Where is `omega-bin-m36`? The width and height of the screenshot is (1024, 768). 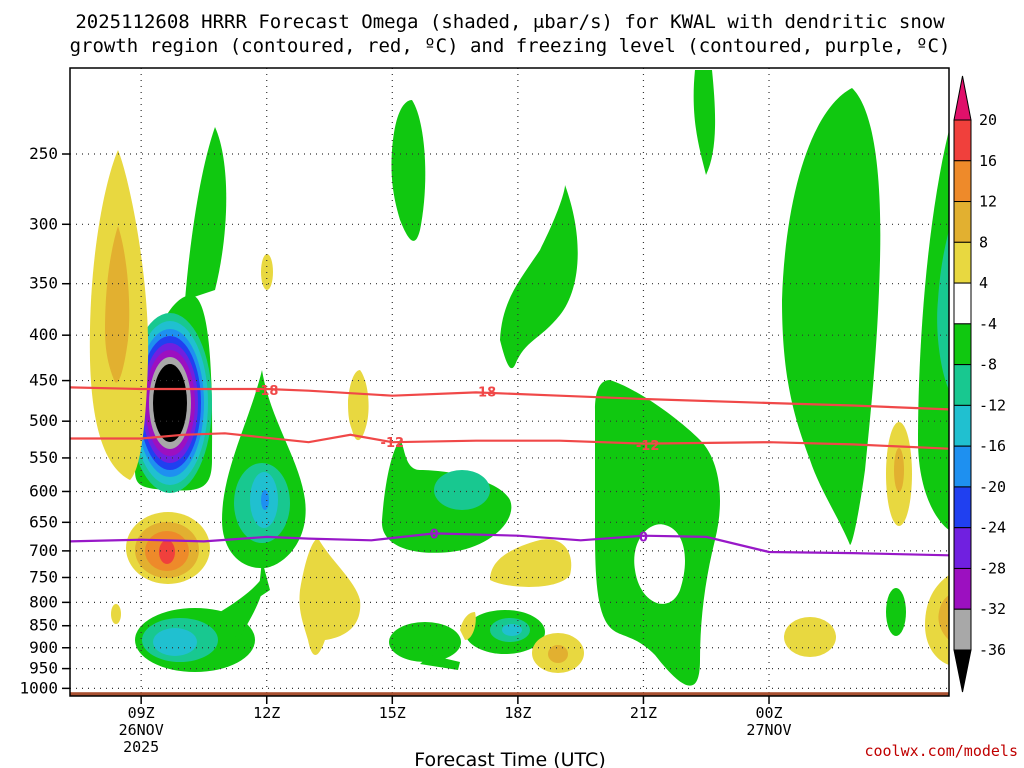
omega-bin-m36 is located at coordinates (170, 403).